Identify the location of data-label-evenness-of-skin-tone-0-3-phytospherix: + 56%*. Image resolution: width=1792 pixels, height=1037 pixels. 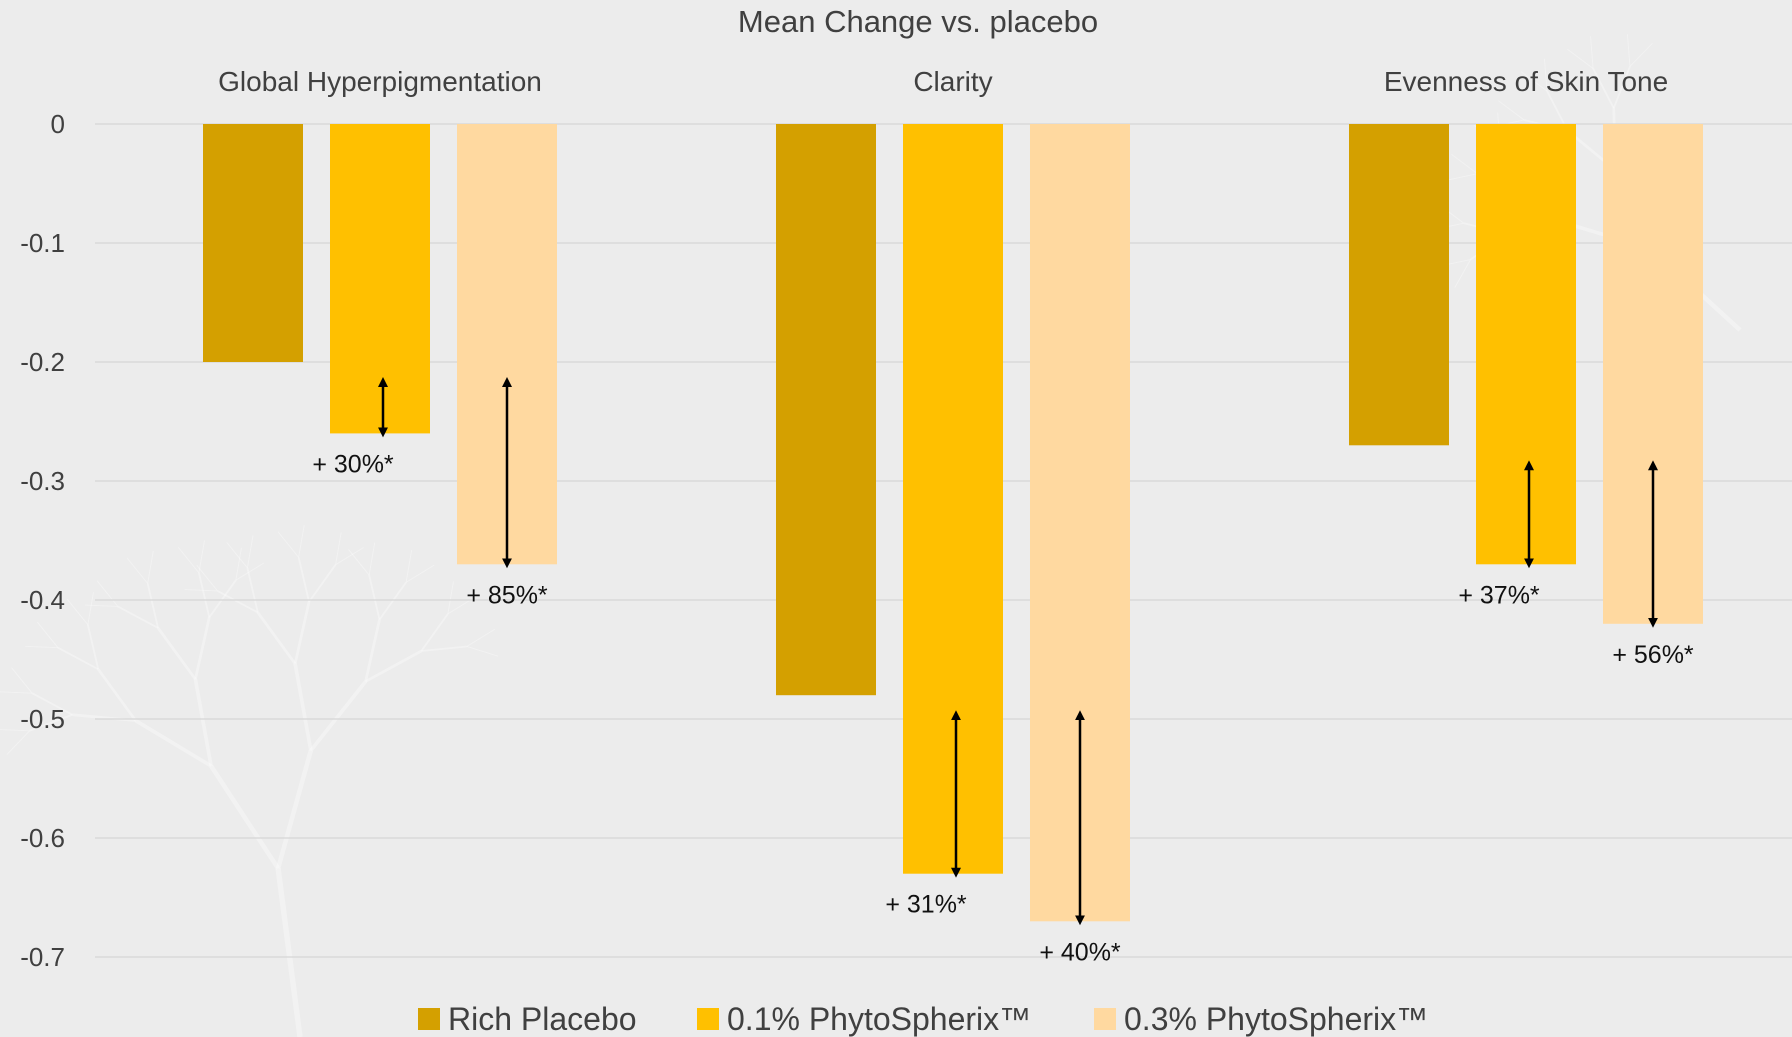
(1653, 655).